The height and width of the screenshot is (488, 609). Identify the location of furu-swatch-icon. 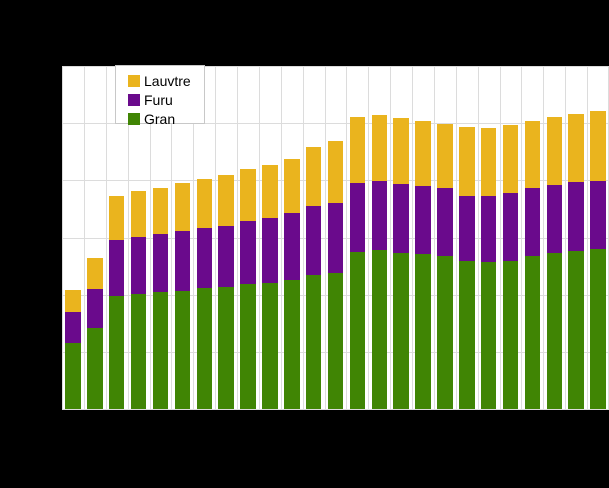
(134, 99).